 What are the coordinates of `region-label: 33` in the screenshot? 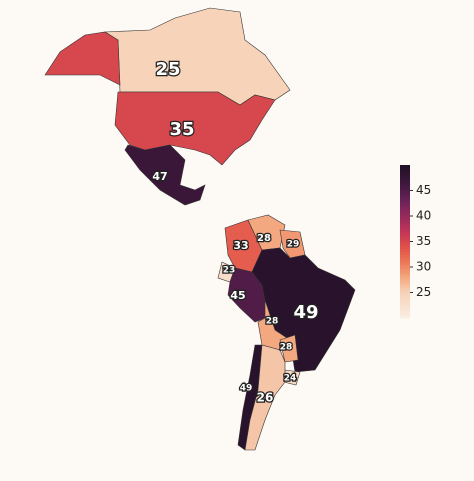 It's located at (240, 245).